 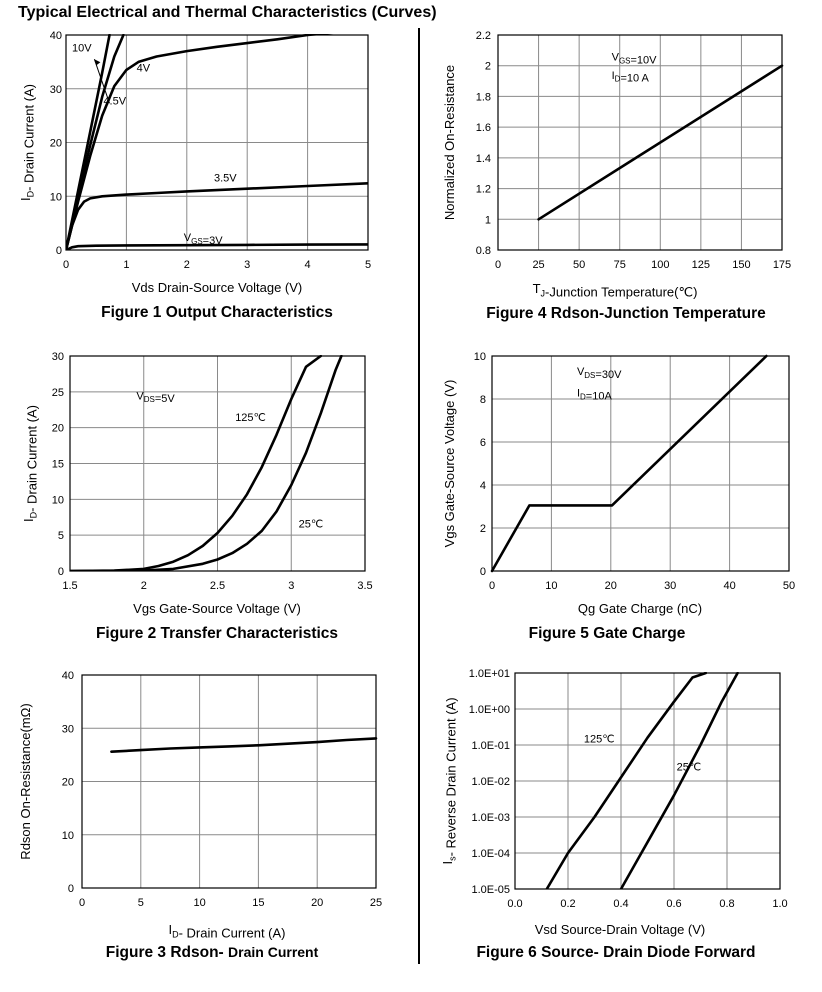 I want to click on y-tick-label: 1.0E+01, so click(x=489, y=674).